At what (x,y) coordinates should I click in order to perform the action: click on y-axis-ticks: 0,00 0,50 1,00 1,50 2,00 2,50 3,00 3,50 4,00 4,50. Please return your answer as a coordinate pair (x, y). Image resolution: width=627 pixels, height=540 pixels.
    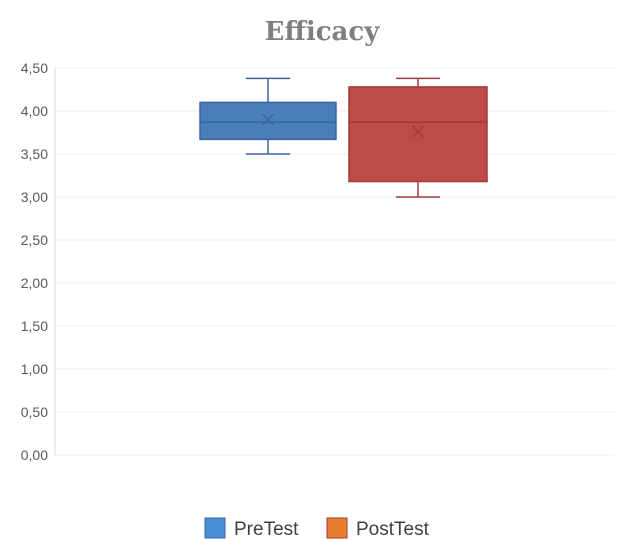
    Looking at the image, I should click on (34, 261).